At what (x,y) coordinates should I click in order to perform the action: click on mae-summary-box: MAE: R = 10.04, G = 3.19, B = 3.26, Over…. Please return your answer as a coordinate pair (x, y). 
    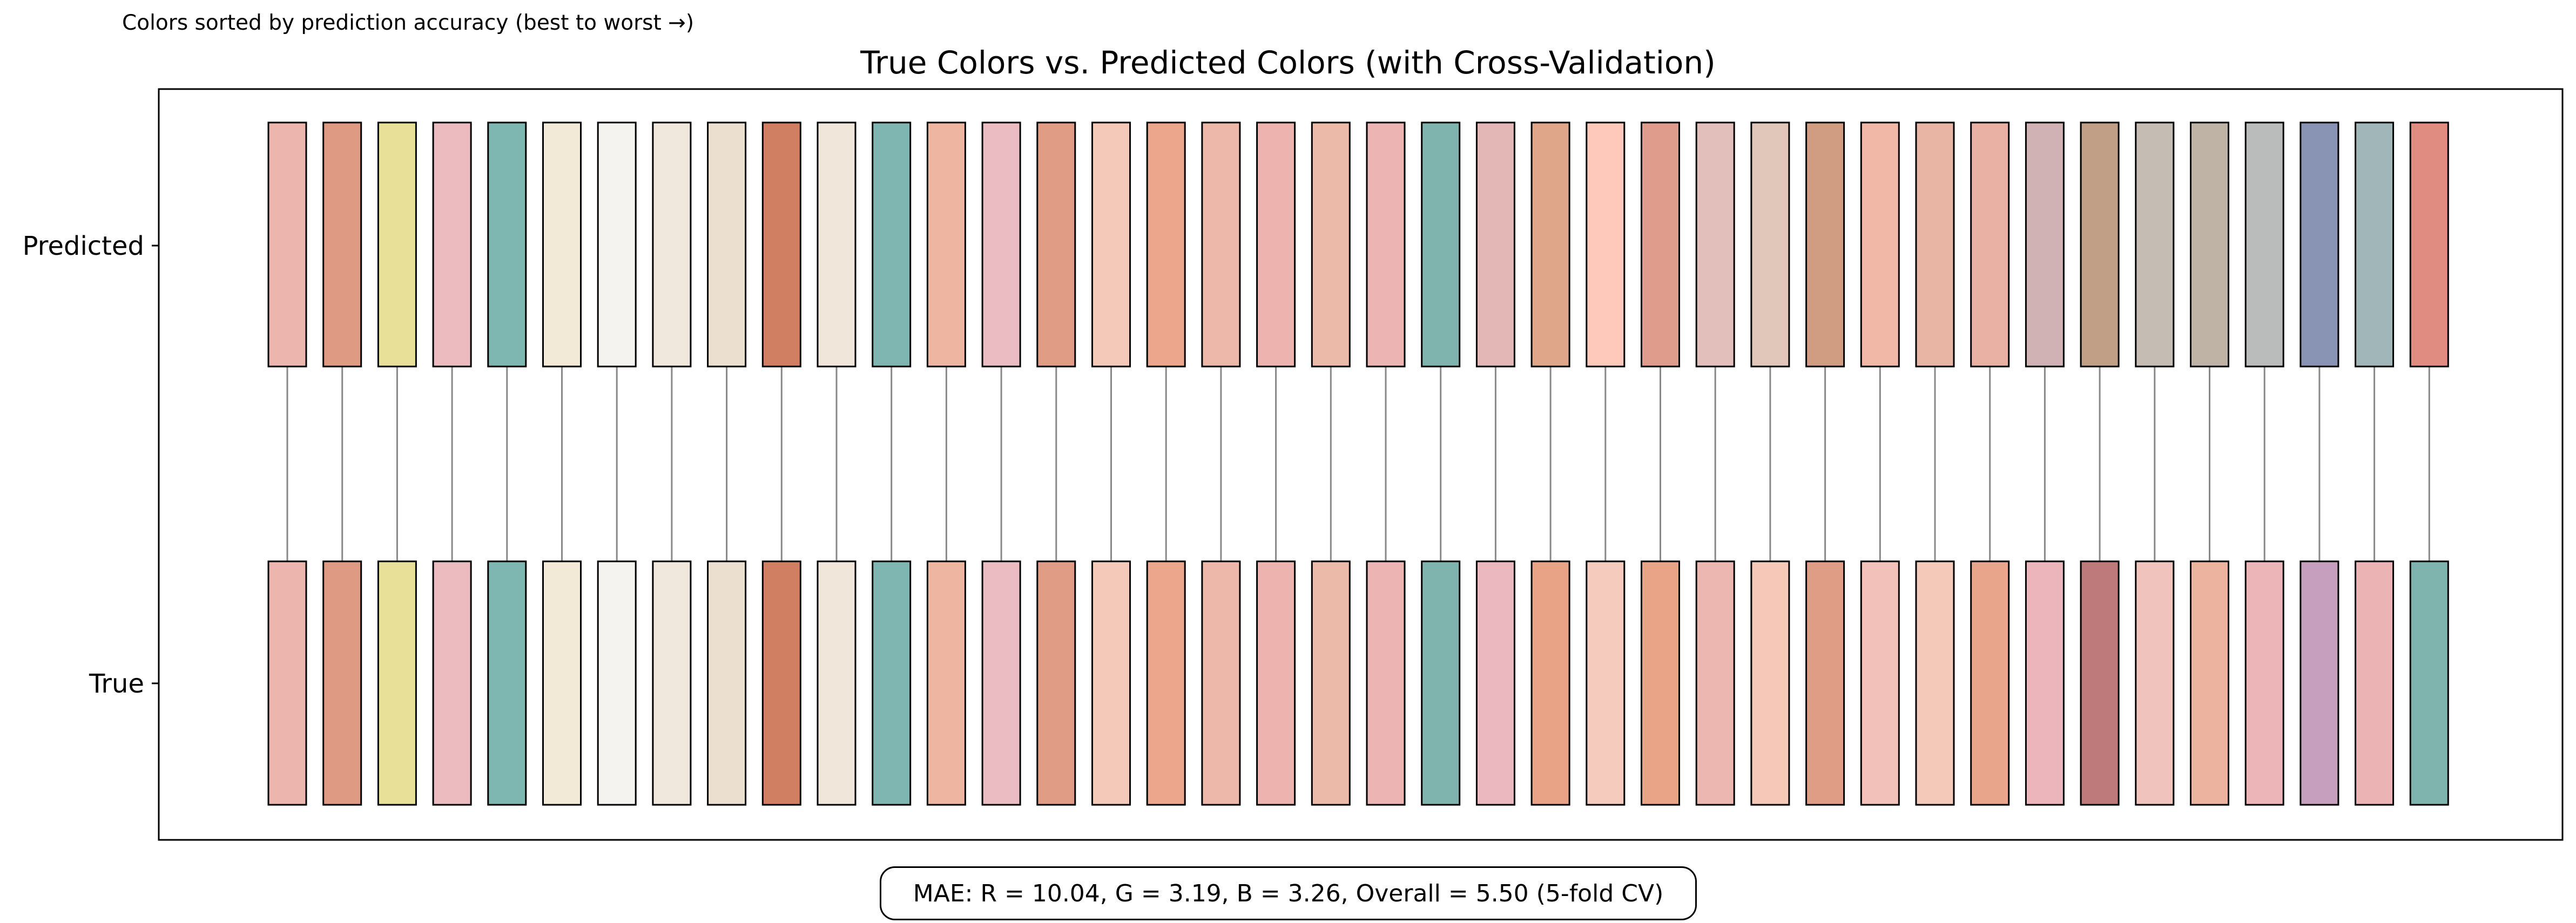
    Looking at the image, I should click on (1288, 893).